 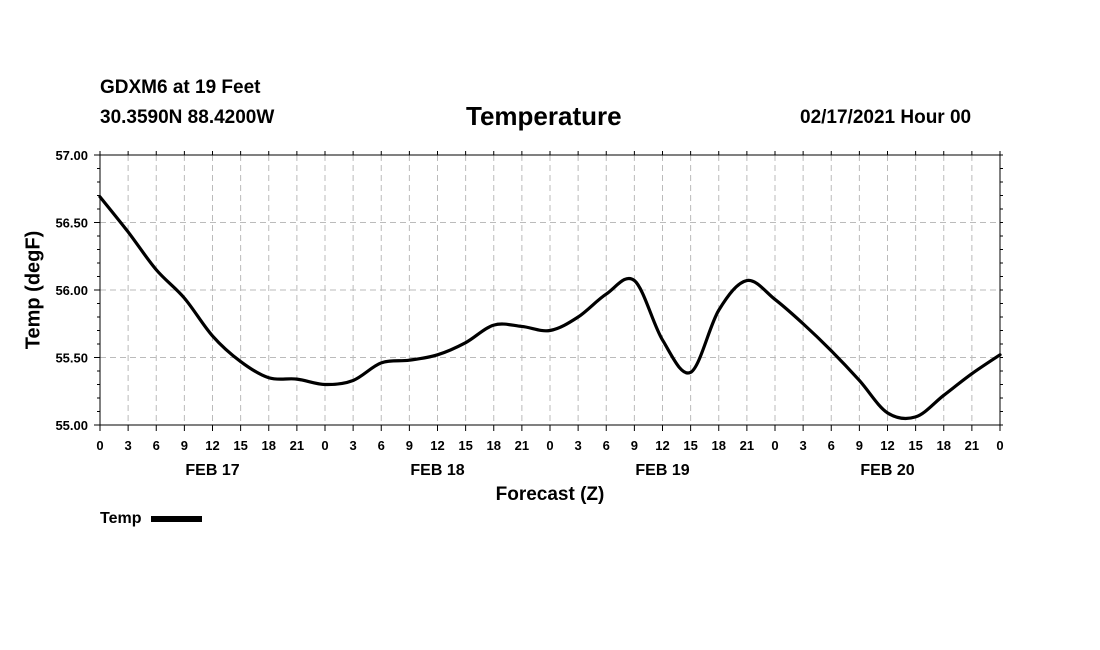 What do you see at coordinates (121, 518) in the screenshot?
I see `legend-label: Temp` at bounding box center [121, 518].